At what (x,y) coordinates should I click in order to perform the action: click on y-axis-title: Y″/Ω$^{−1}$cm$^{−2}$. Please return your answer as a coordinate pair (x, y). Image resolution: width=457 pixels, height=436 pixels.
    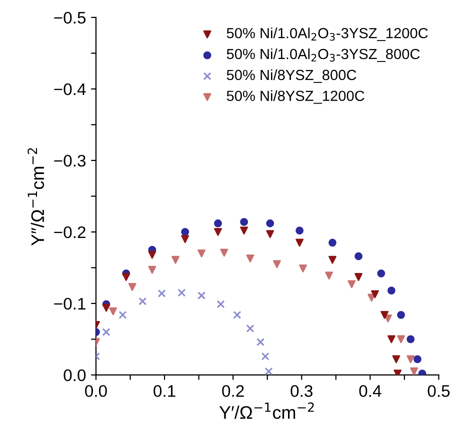
    Looking at the image, I should click on (36, 197).